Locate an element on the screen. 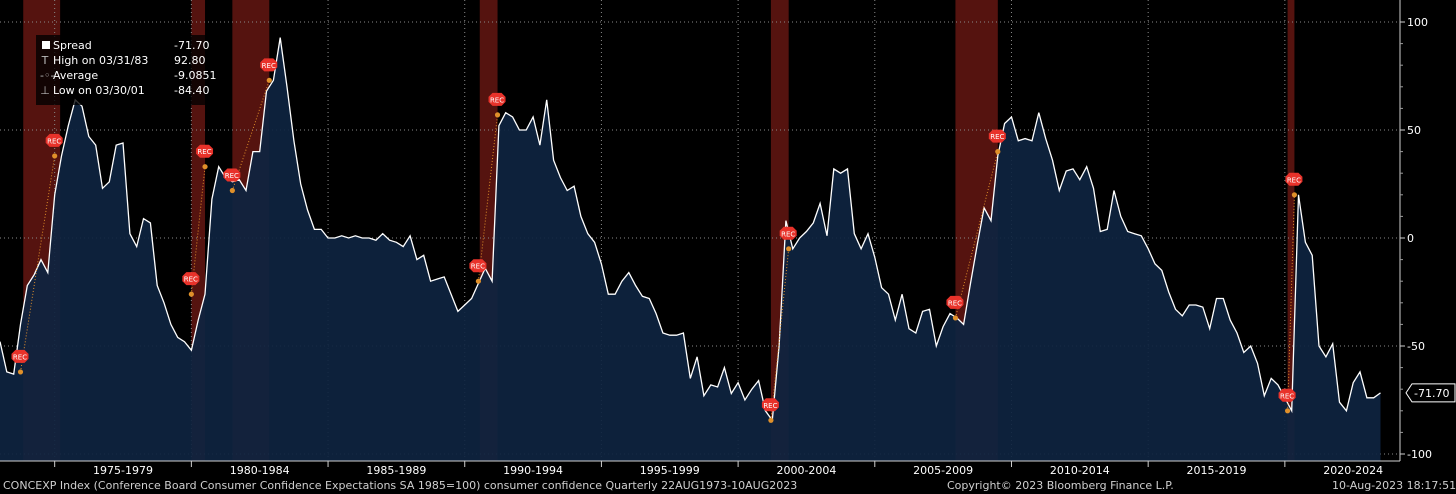 The height and width of the screenshot is (494, 1456). last-value-label: -71.70 is located at coordinates (1431, 393).